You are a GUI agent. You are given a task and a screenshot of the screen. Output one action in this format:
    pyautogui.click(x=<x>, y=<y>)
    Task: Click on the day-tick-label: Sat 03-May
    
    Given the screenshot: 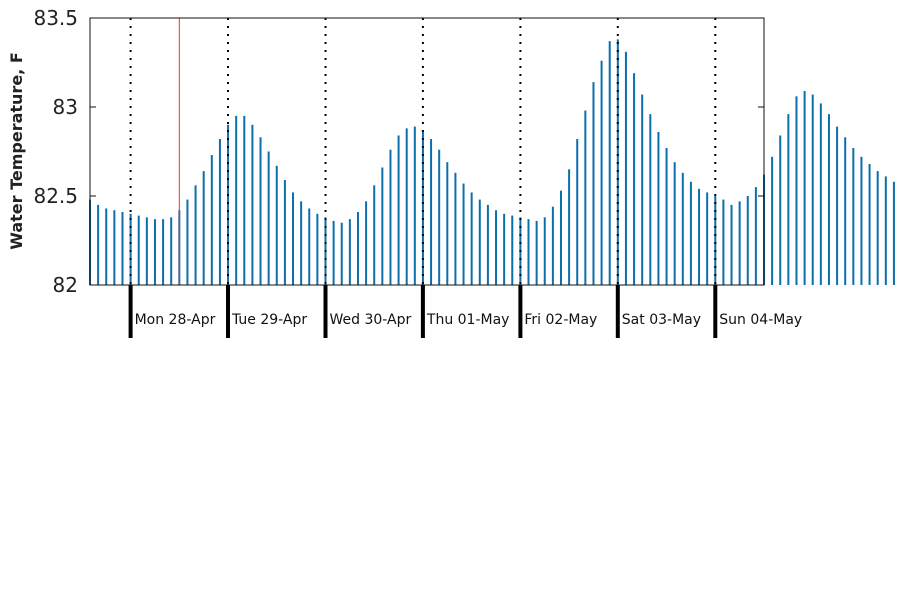 What is the action you would take?
    pyautogui.click(x=661, y=320)
    